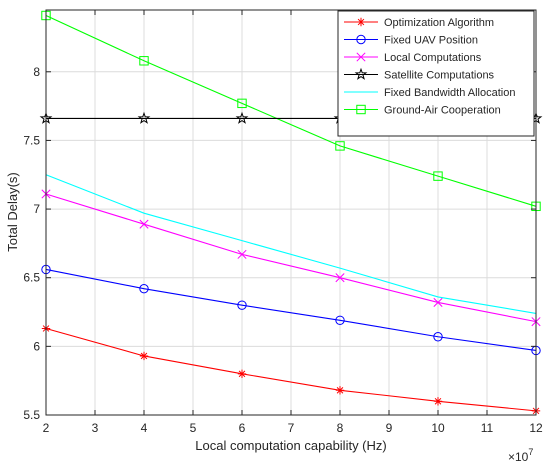 This screenshot has width=550, height=468. Describe the element at coordinates (291, 428) in the screenshot. I see `x-tick-label: 7` at that location.